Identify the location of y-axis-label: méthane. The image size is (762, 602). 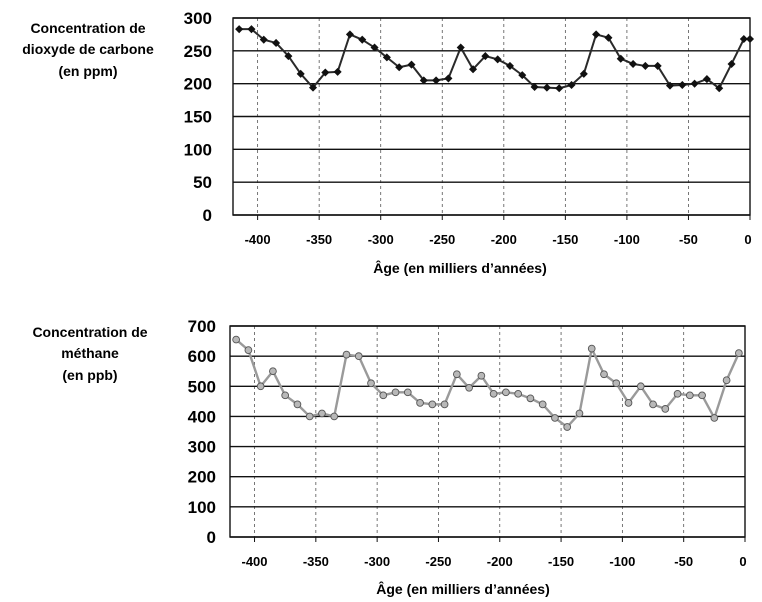
(90, 353).